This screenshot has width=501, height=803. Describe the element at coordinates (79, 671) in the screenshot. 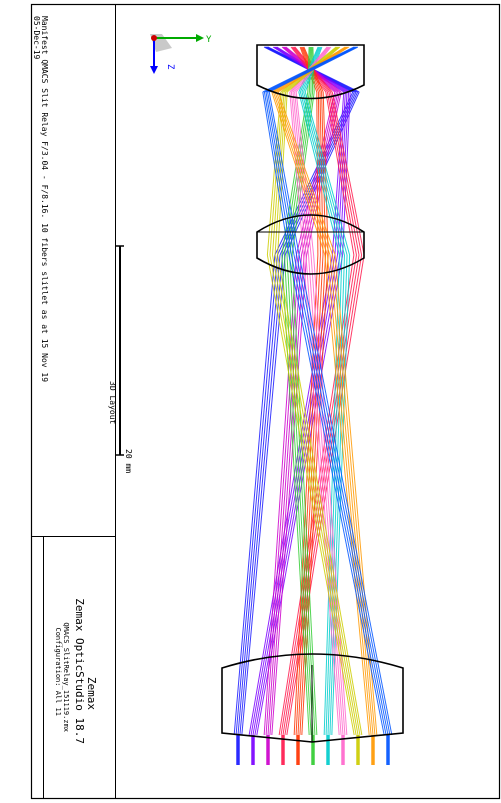

I see `product-name: Zemax OpticStudio 18.7` at that location.